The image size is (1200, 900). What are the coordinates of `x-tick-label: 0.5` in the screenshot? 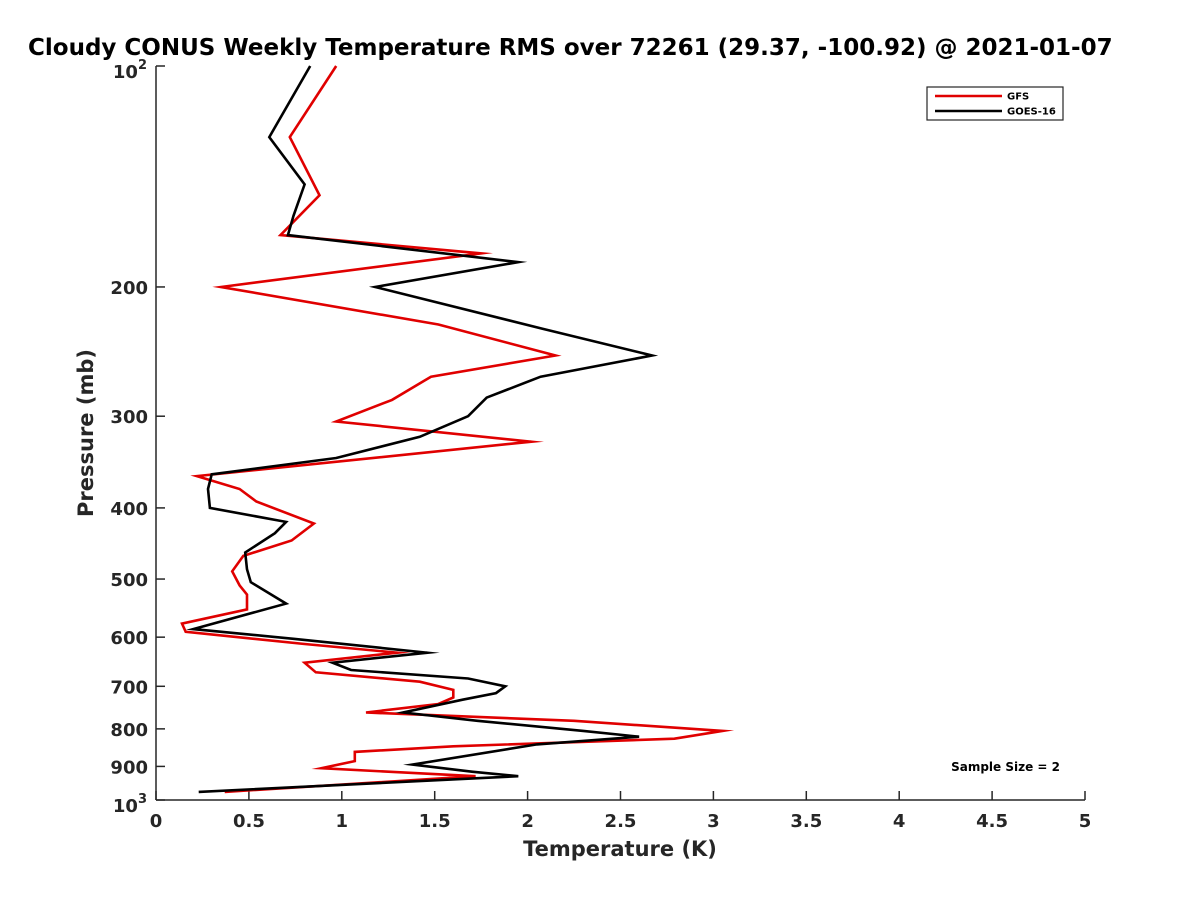 It's located at (249, 821).